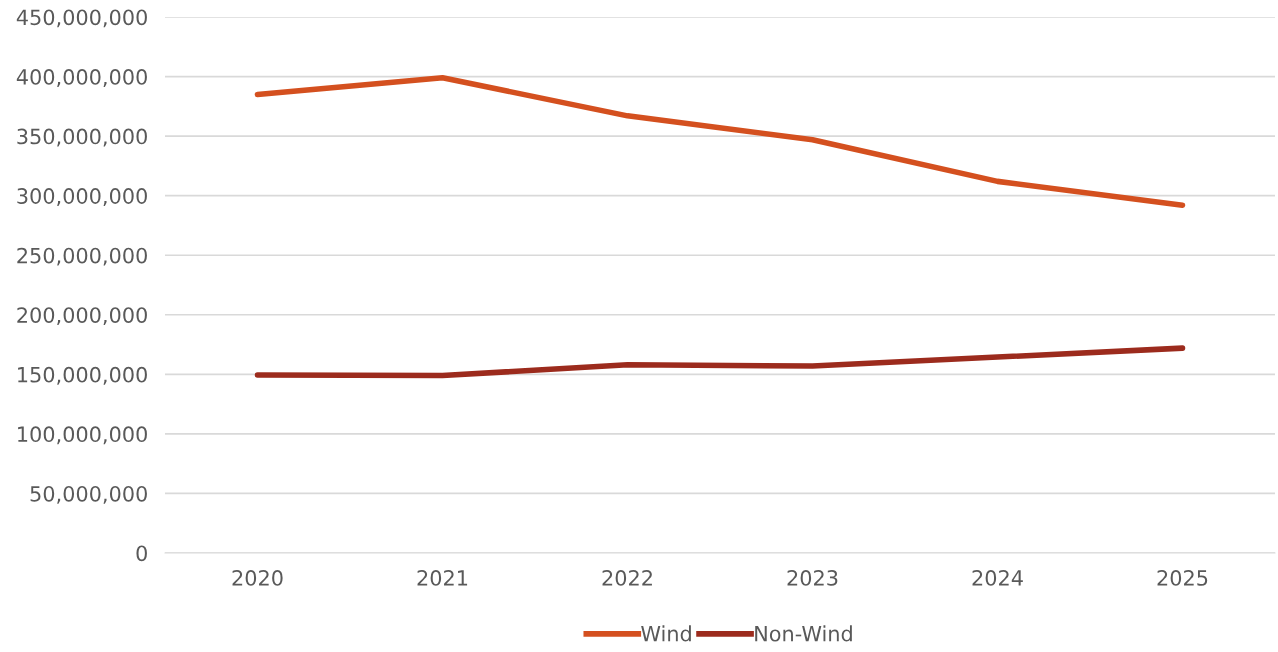 The image size is (1278, 652). Describe the element at coordinates (812, 578) in the screenshot. I see `x-tick-label: 2023` at that location.